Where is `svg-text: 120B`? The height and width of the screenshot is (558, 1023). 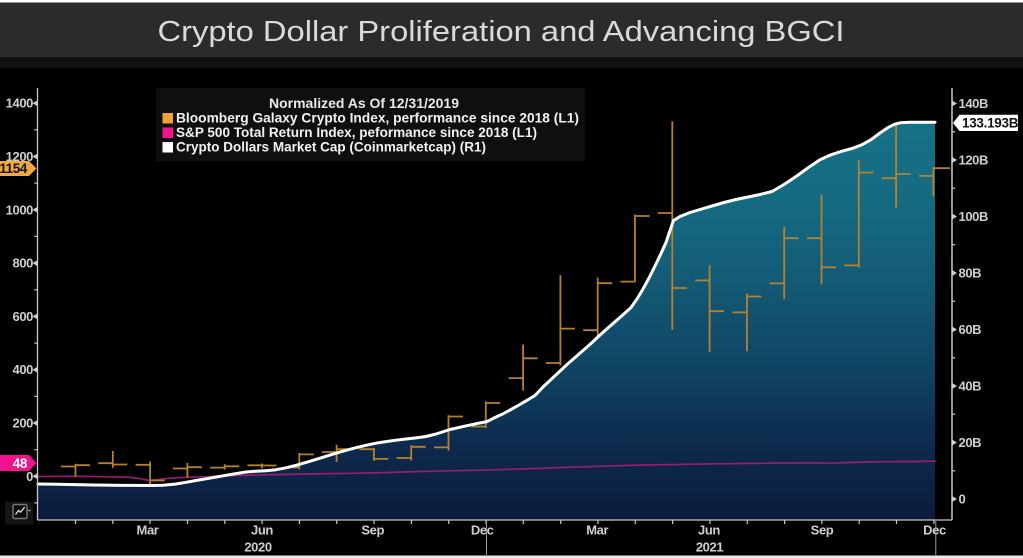
svg-text: 120B is located at coordinates (973, 160).